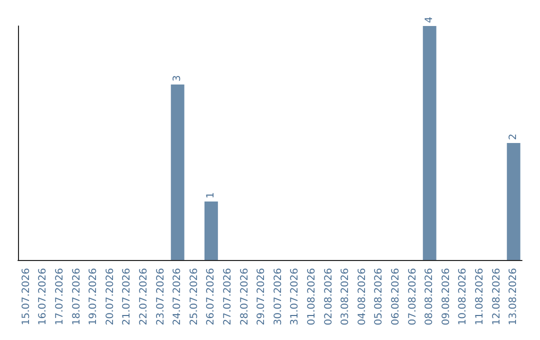  Describe the element at coordinates (362, 297) in the screenshot. I see `x-tick-label: 04.08.2026` at that location.